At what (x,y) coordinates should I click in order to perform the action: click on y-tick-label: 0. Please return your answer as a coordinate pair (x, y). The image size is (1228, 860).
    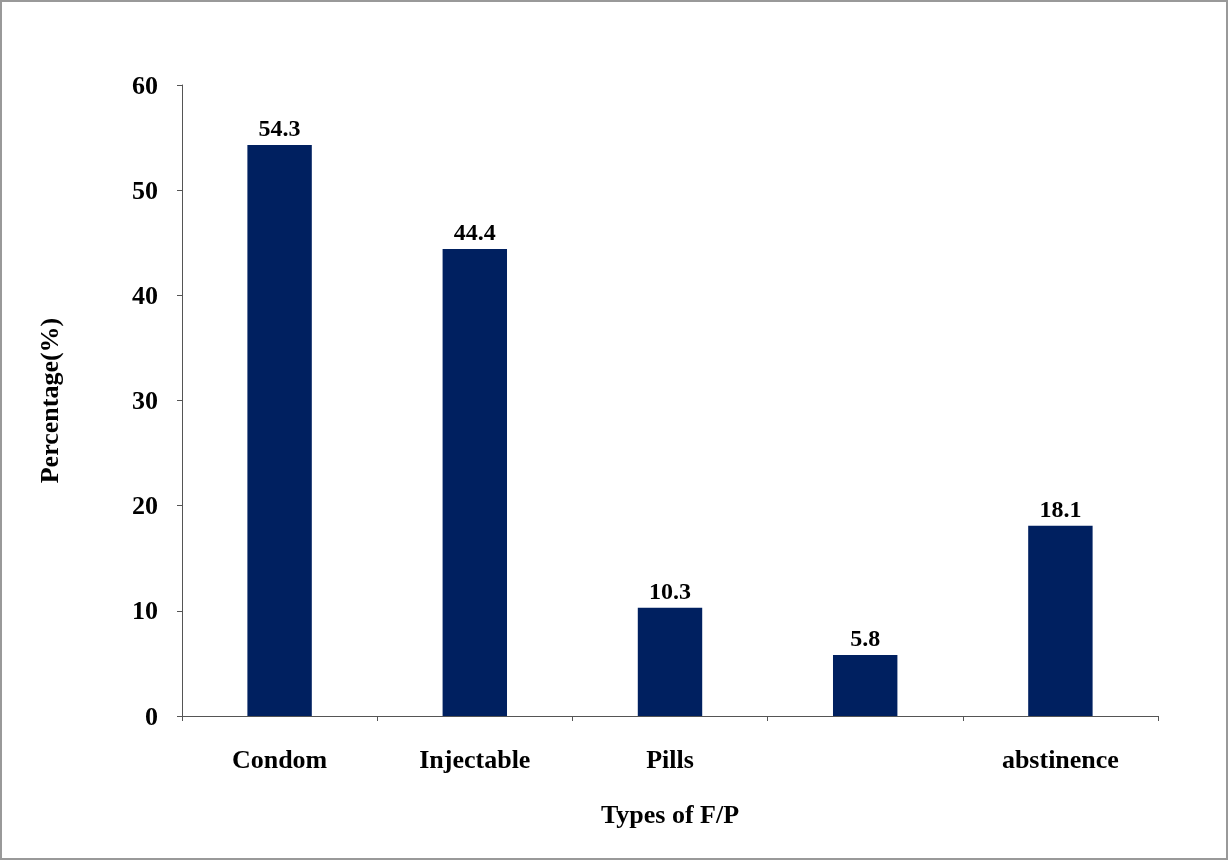
    Looking at the image, I should click on (151, 716).